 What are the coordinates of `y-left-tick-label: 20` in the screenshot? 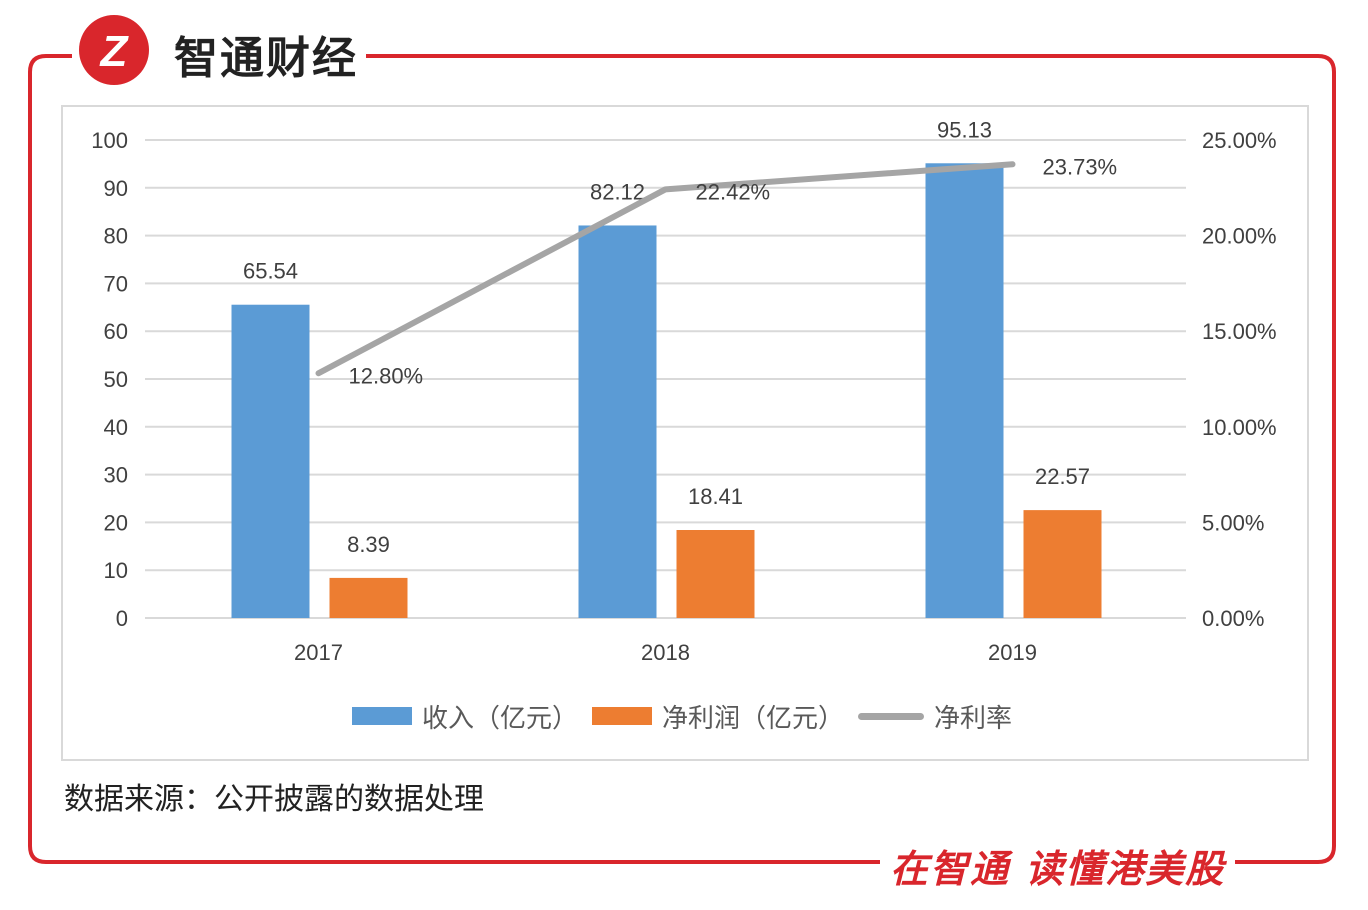 It's located at (116, 522).